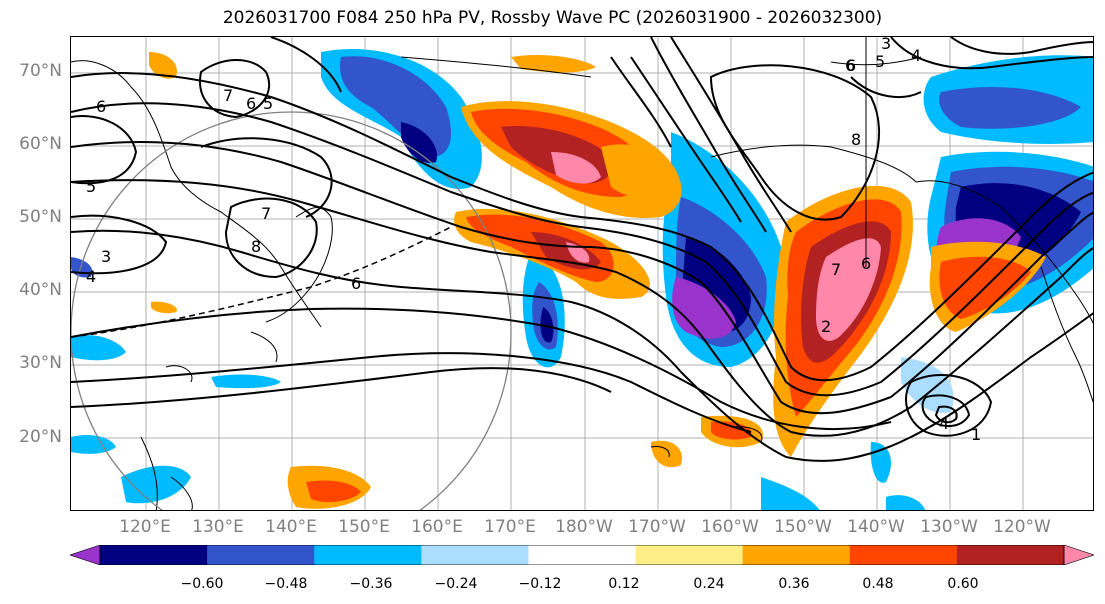 This screenshot has height=604, width=1105. What do you see at coordinates (976, 434) in the screenshot?
I see `contour-label: 1` at bounding box center [976, 434].